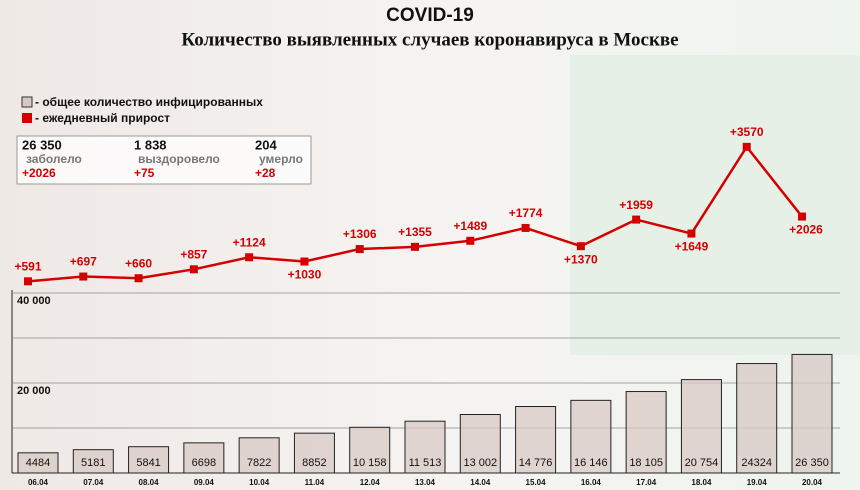 The image size is (860, 490). I want to click on line-label: +1649, so click(692, 247).